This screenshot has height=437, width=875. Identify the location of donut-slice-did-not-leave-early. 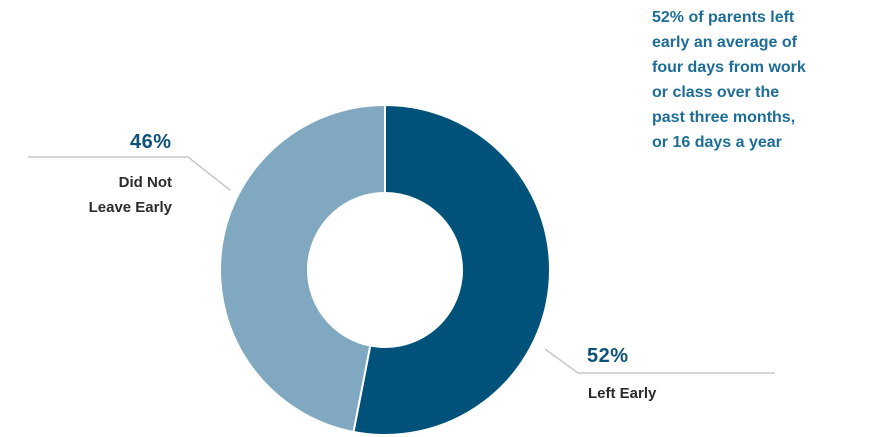
(302, 268).